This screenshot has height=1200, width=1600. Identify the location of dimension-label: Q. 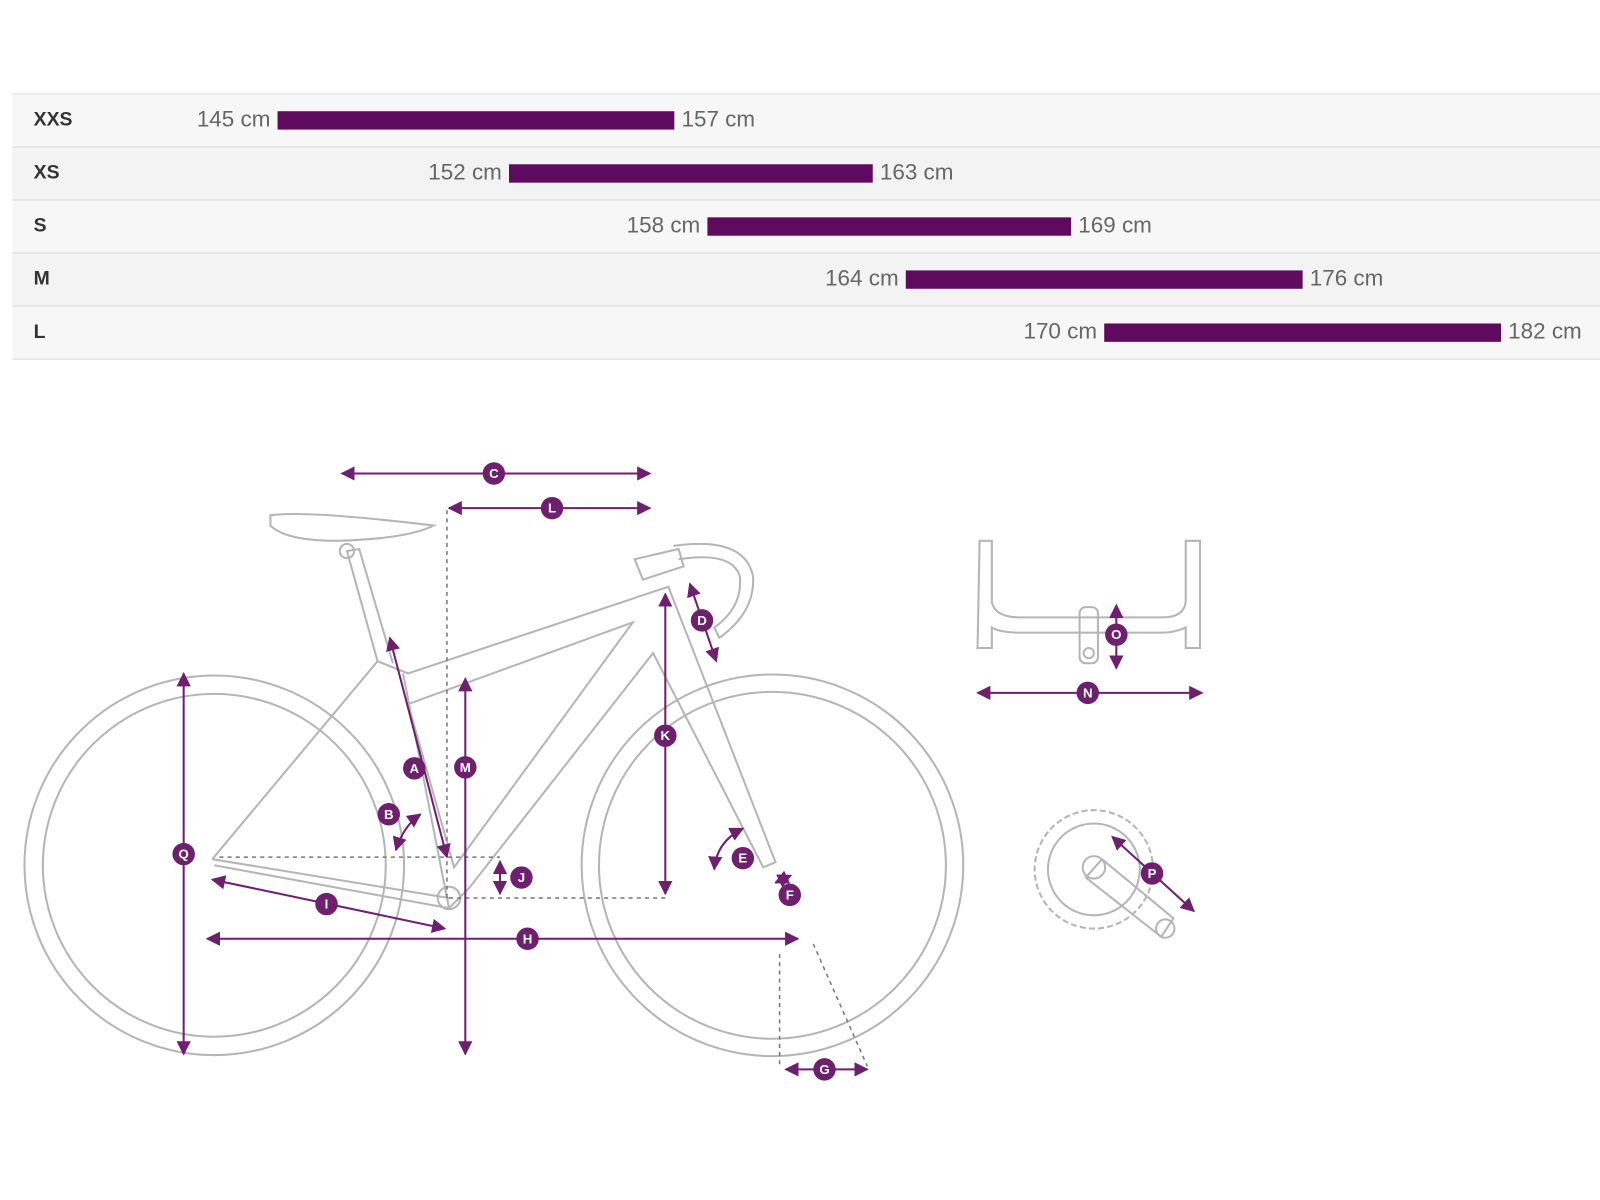
(184, 854).